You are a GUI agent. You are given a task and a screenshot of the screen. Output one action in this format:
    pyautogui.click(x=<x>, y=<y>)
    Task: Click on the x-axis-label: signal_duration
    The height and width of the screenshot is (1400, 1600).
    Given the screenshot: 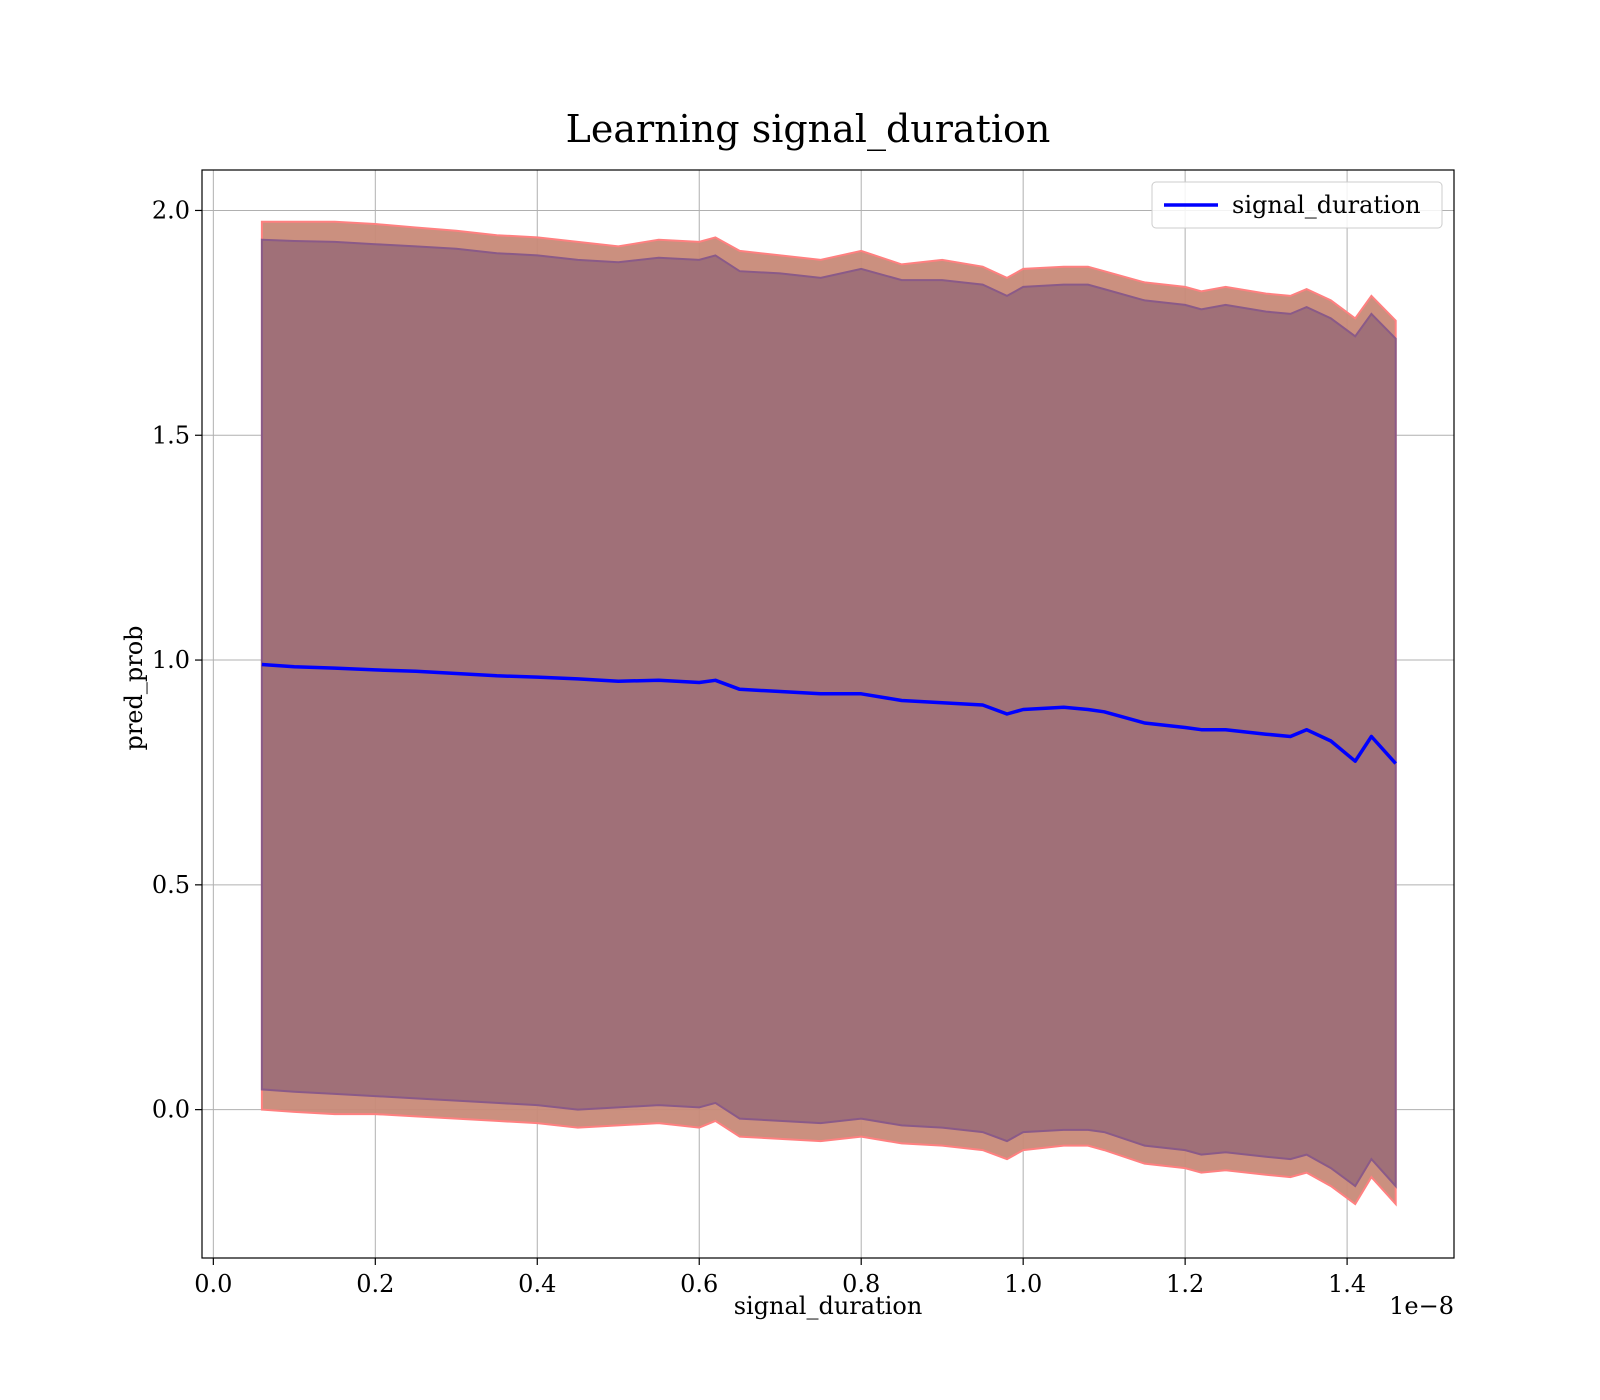 What is the action you would take?
    pyautogui.click(x=828, y=1306)
    